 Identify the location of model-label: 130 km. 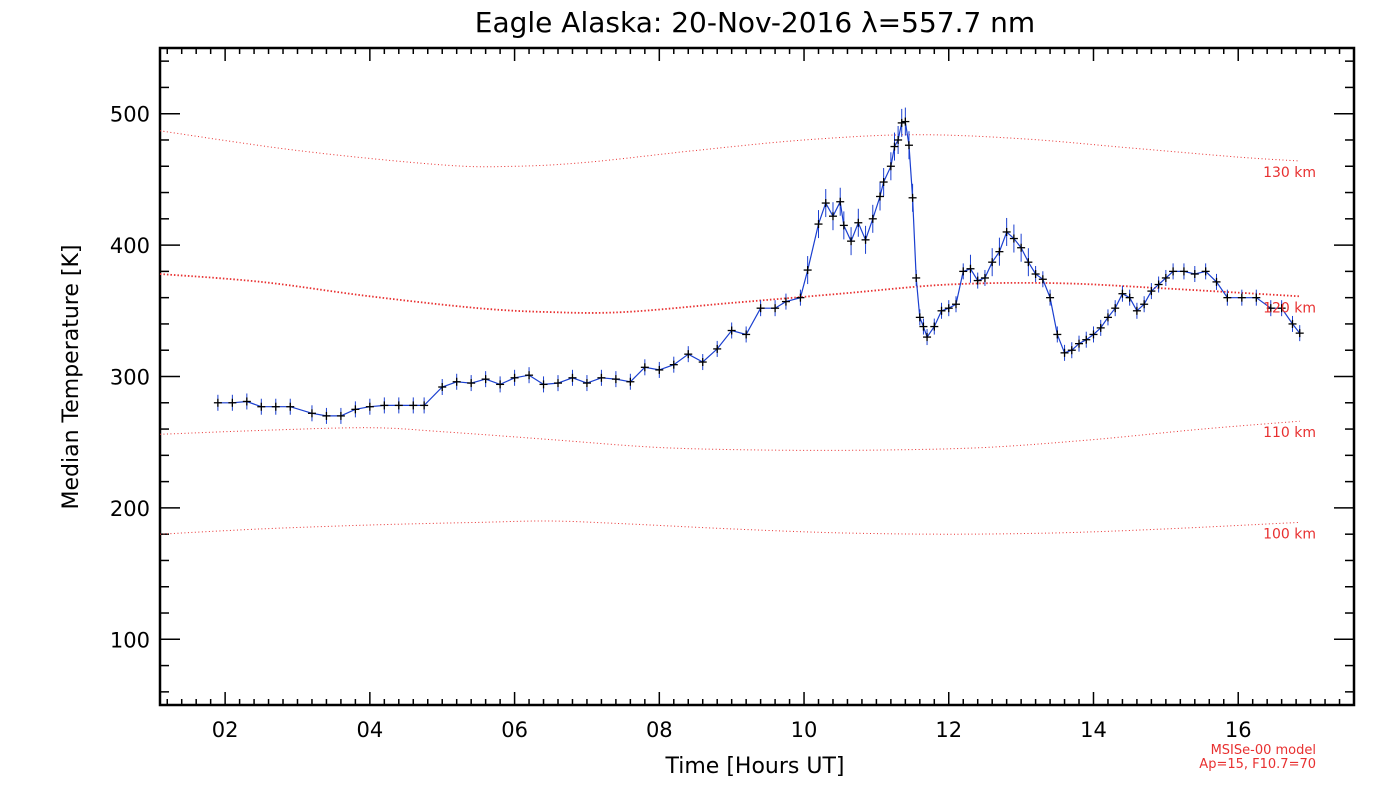
(1289, 173).